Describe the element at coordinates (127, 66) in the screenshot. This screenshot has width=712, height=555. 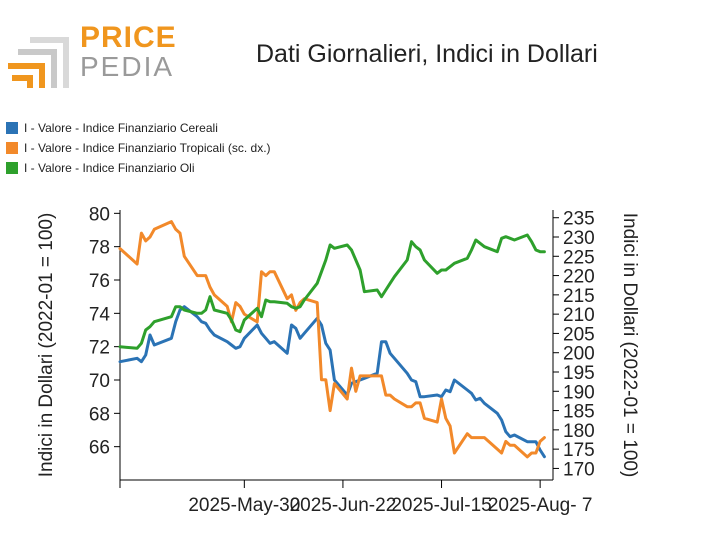
I see `logo-word-pedia: PEDIA` at that location.